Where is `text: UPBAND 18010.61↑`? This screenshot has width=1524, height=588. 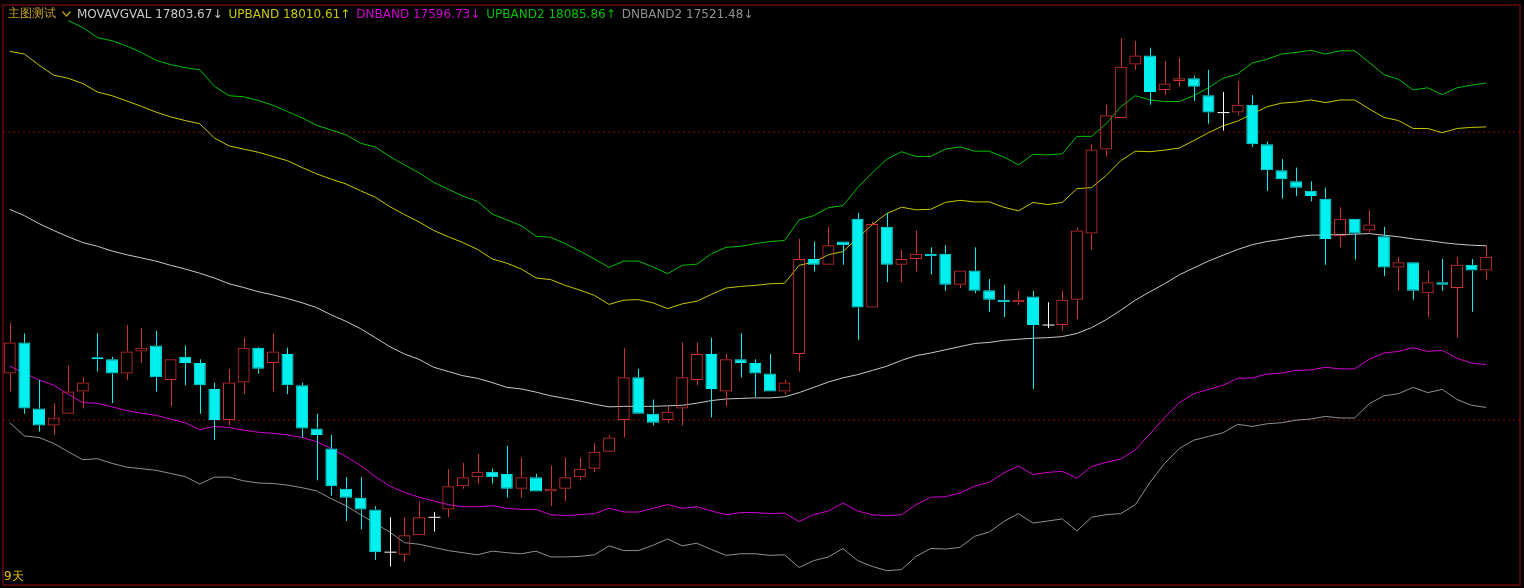
text: UPBAND 18010.61↑ is located at coordinates (289, 13).